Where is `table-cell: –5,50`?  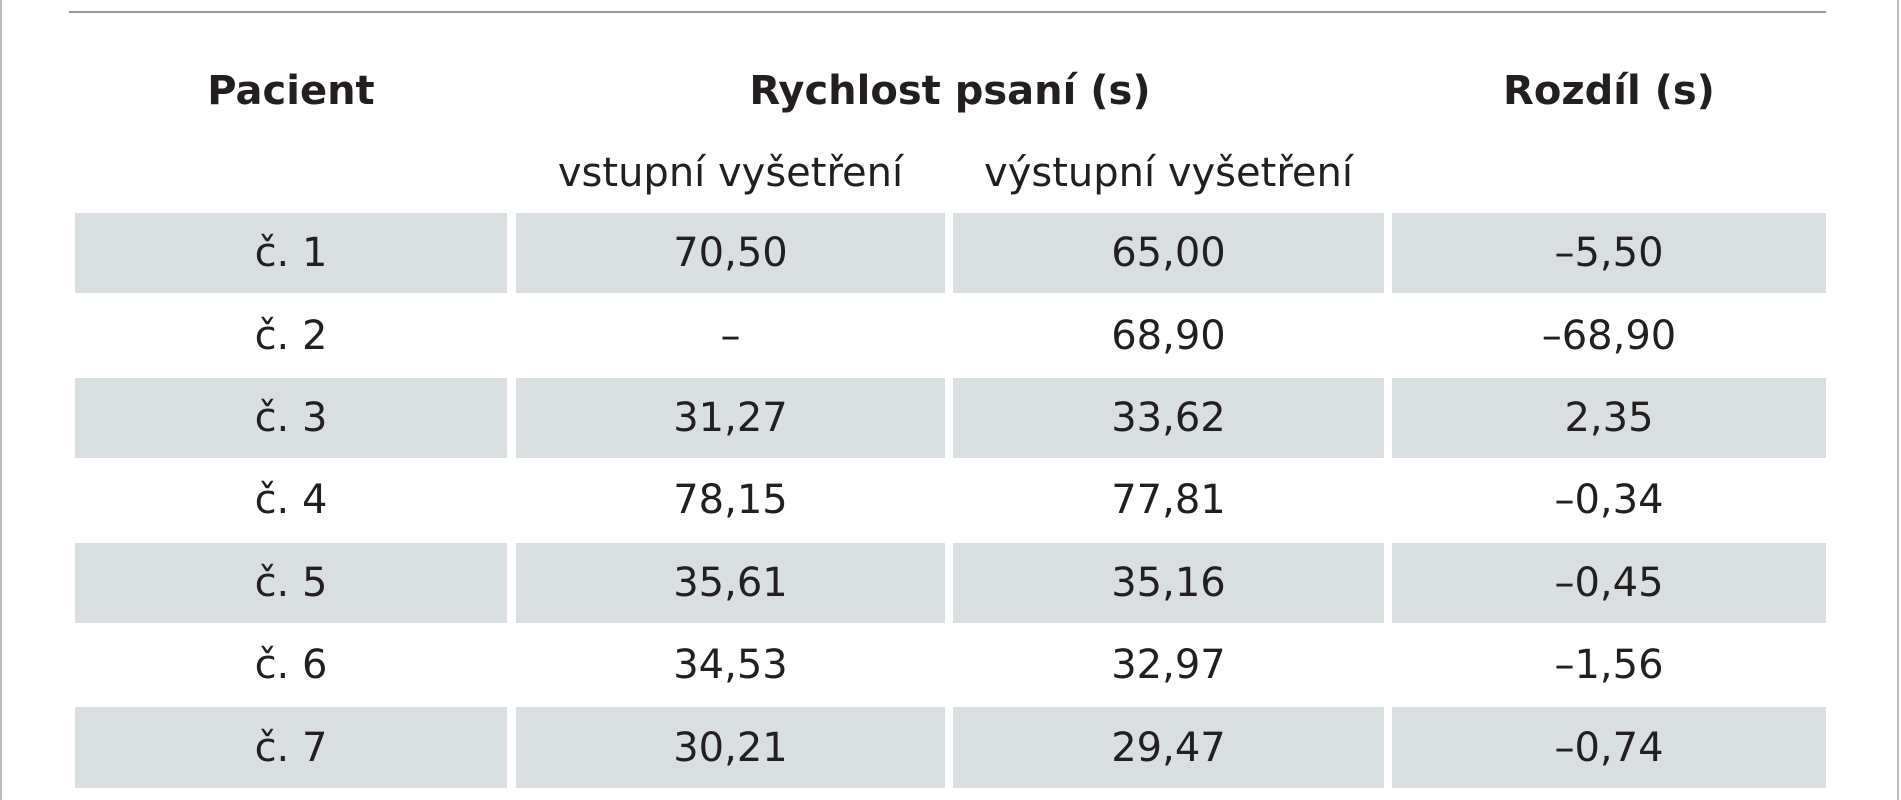 table-cell: –5,50 is located at coordinates (1609, 253).